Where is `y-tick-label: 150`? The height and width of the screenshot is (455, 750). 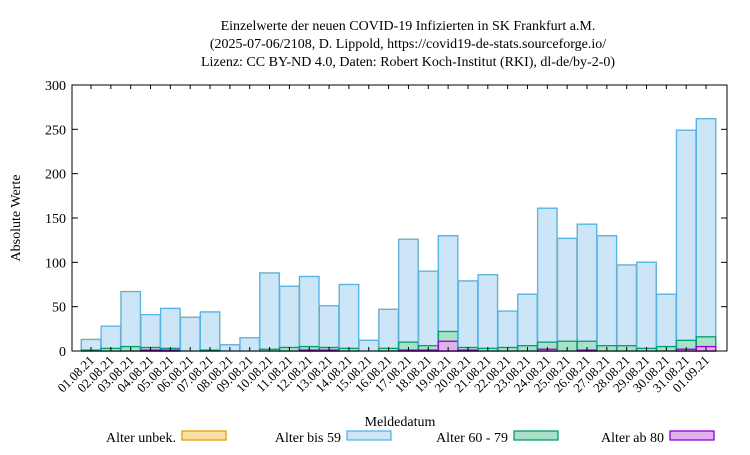 y-tick-label: 150 is located at coordinates (55, 219).